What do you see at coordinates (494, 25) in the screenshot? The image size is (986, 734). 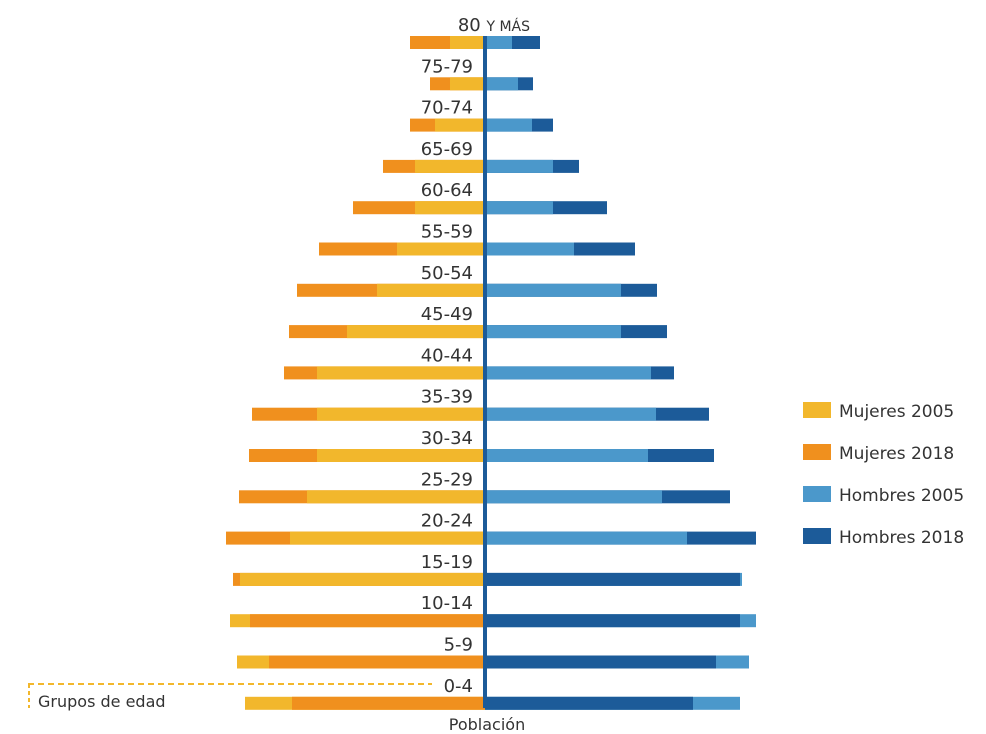 I see `age-label-80-y-m-s: 80 Y MÁS` at bounding box center [494, 25].